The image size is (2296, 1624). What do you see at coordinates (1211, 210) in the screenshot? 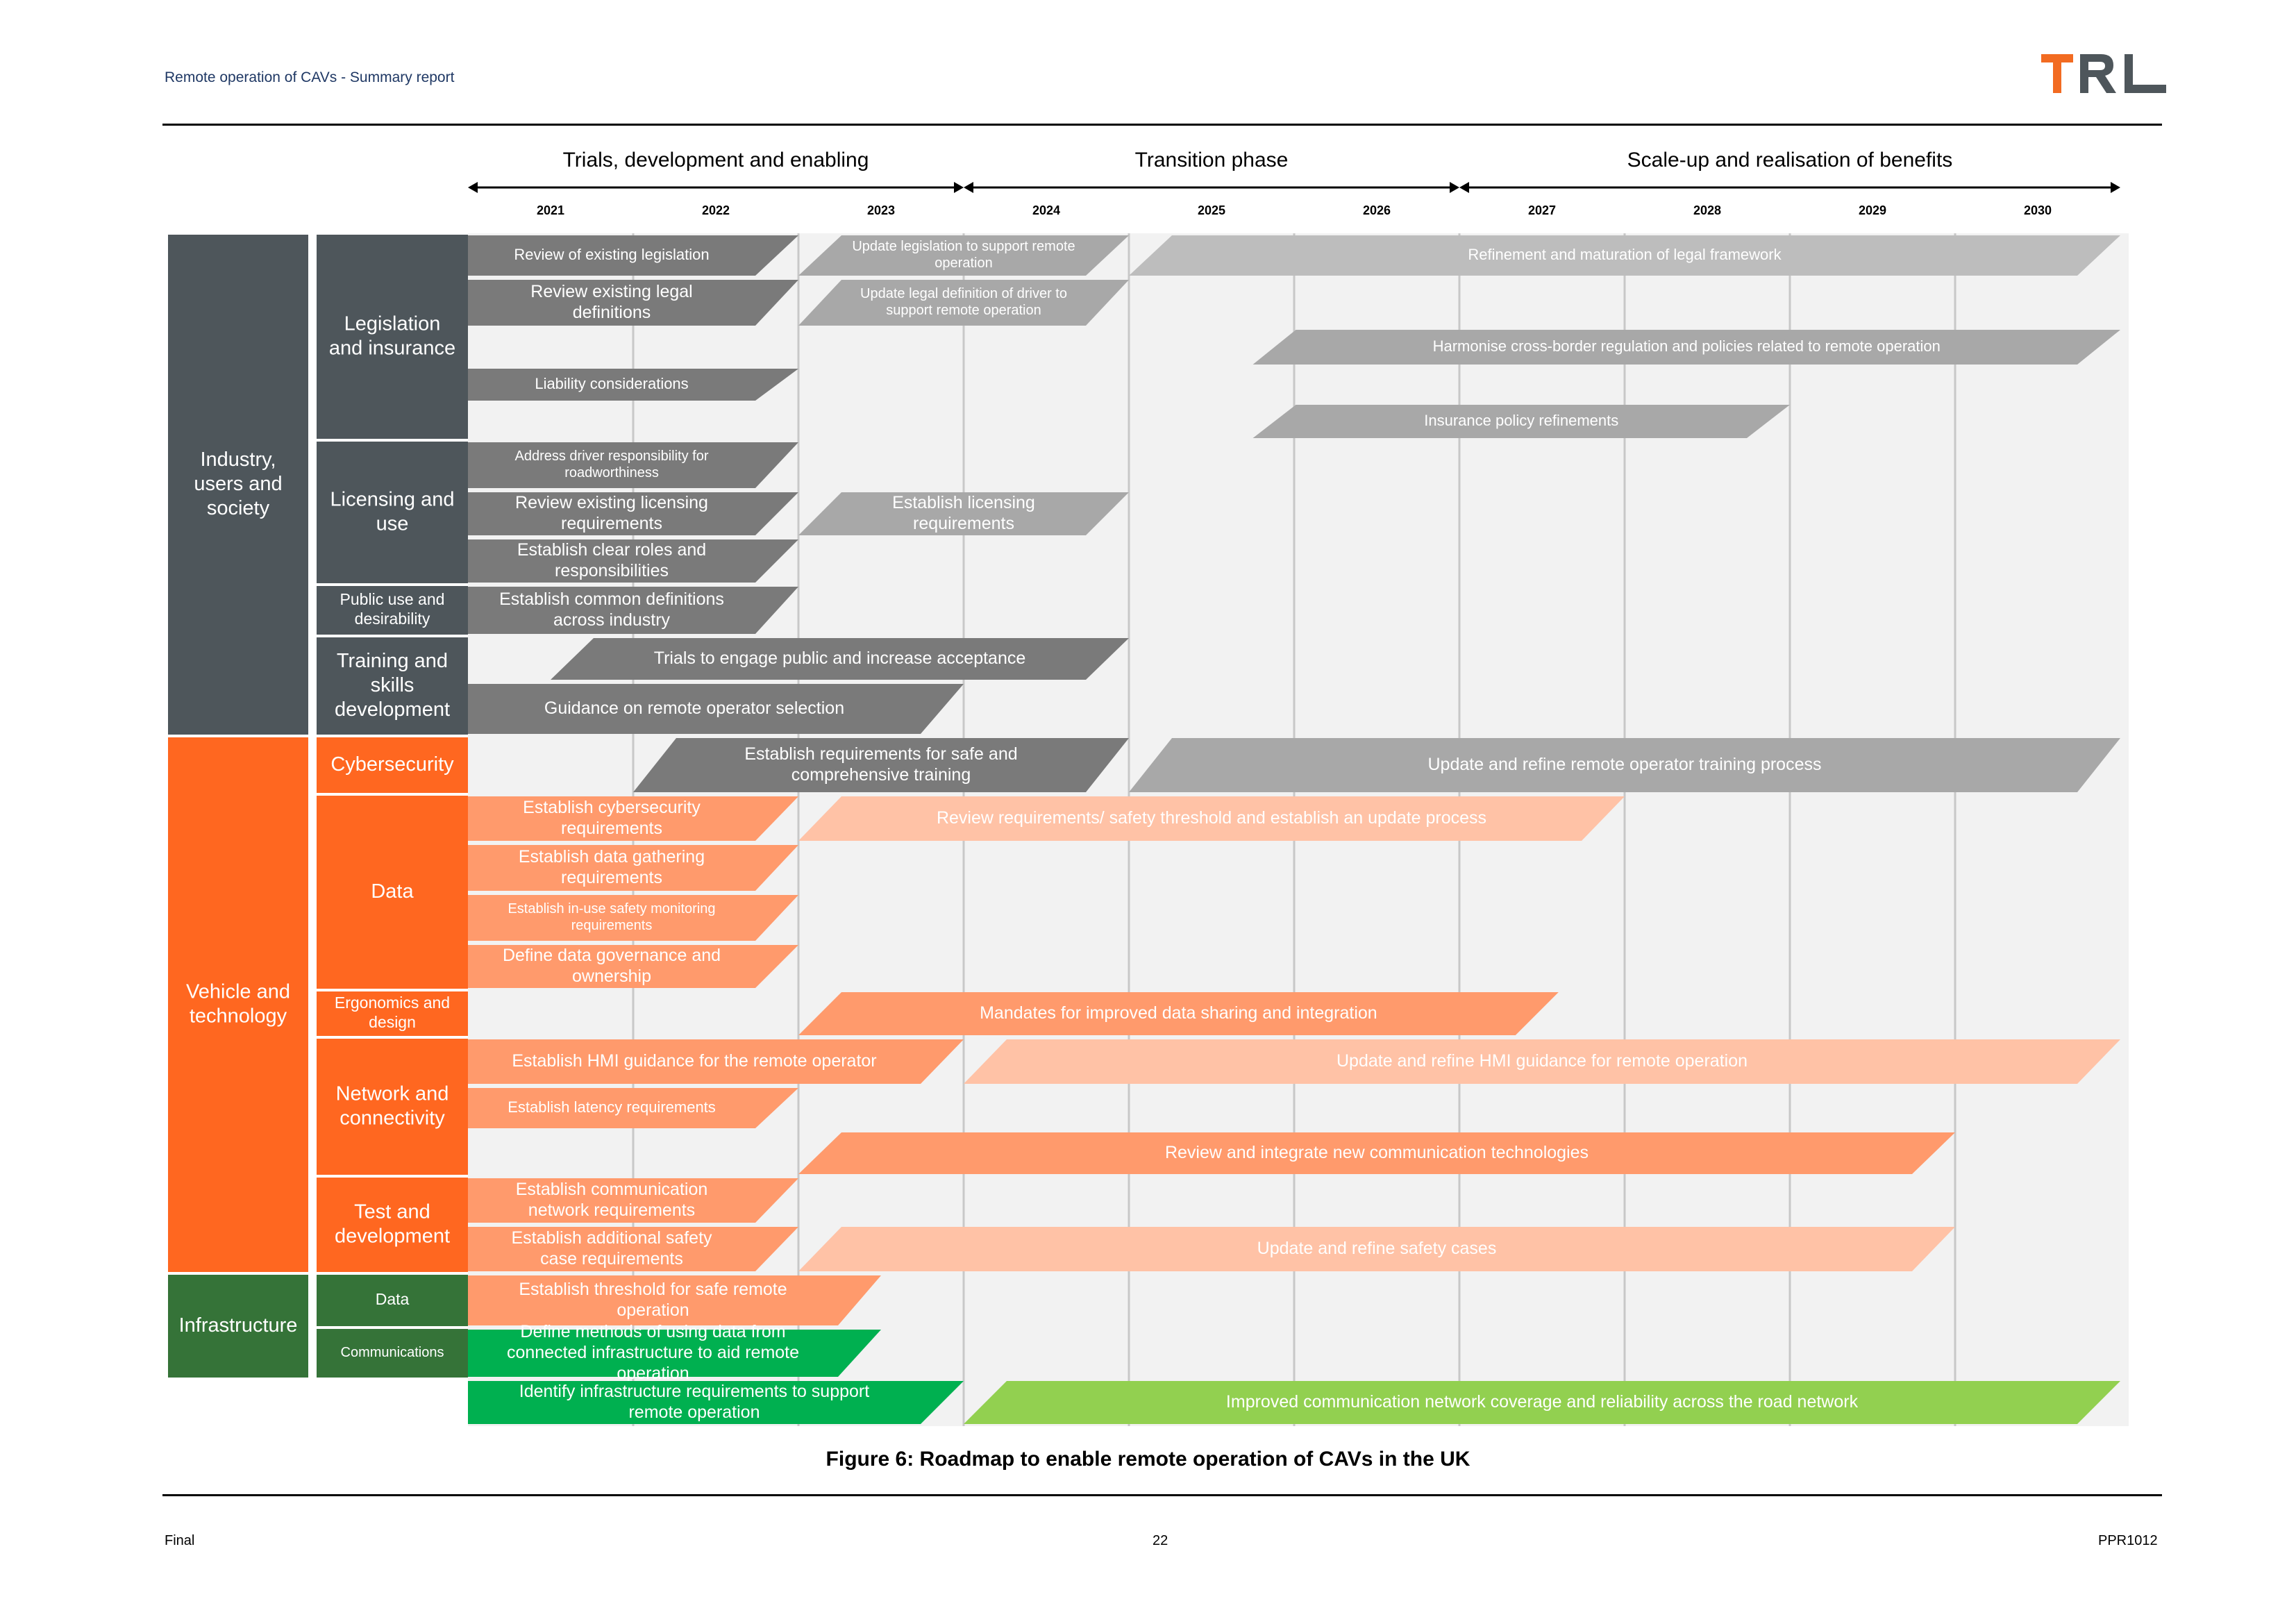
I see `year-label-2025: 2025` at bounding box center [1211, 210].